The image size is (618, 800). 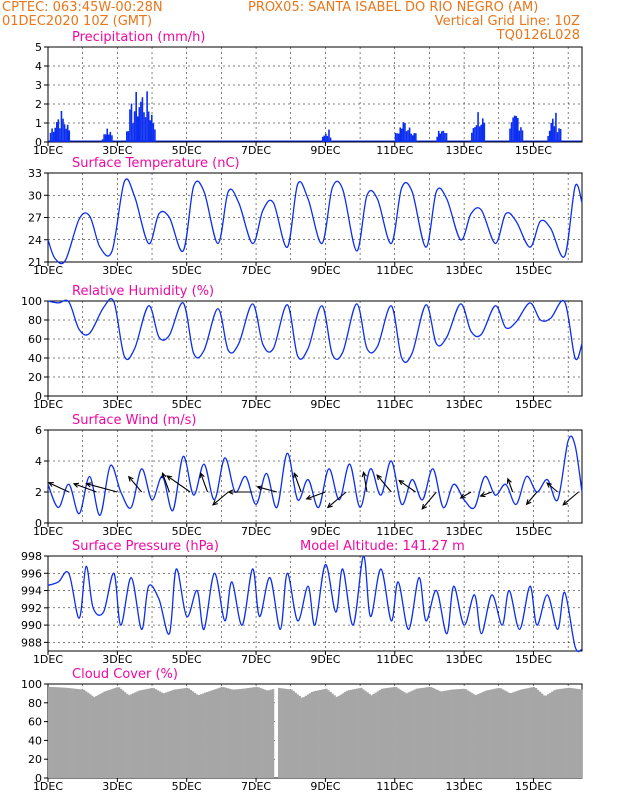 What do you see at coordinates (35, 218) in the screenshot?
I see `y-tick-label: 27` at bounding box center [35, 218].